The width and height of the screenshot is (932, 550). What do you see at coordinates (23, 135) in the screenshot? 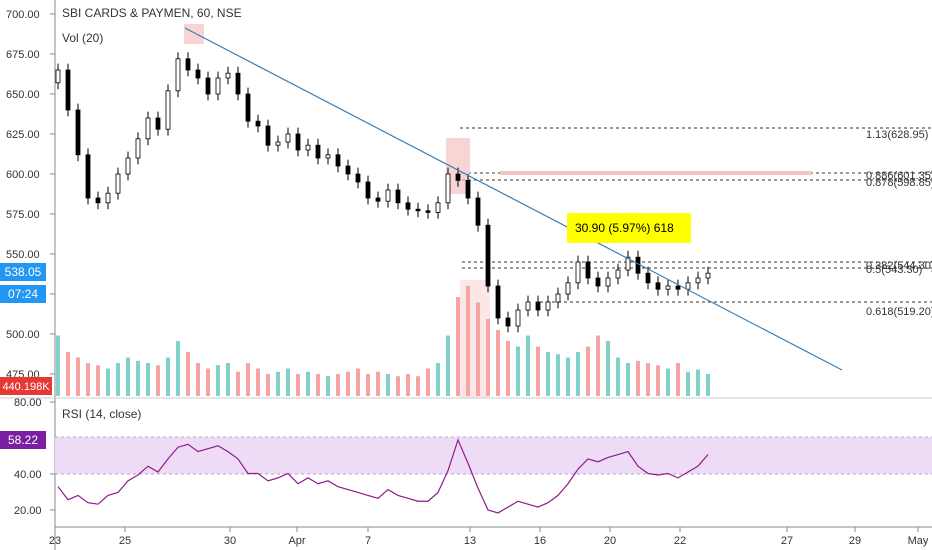
I see `price-tick-label: 625.00` at bounding box center [23, 135].